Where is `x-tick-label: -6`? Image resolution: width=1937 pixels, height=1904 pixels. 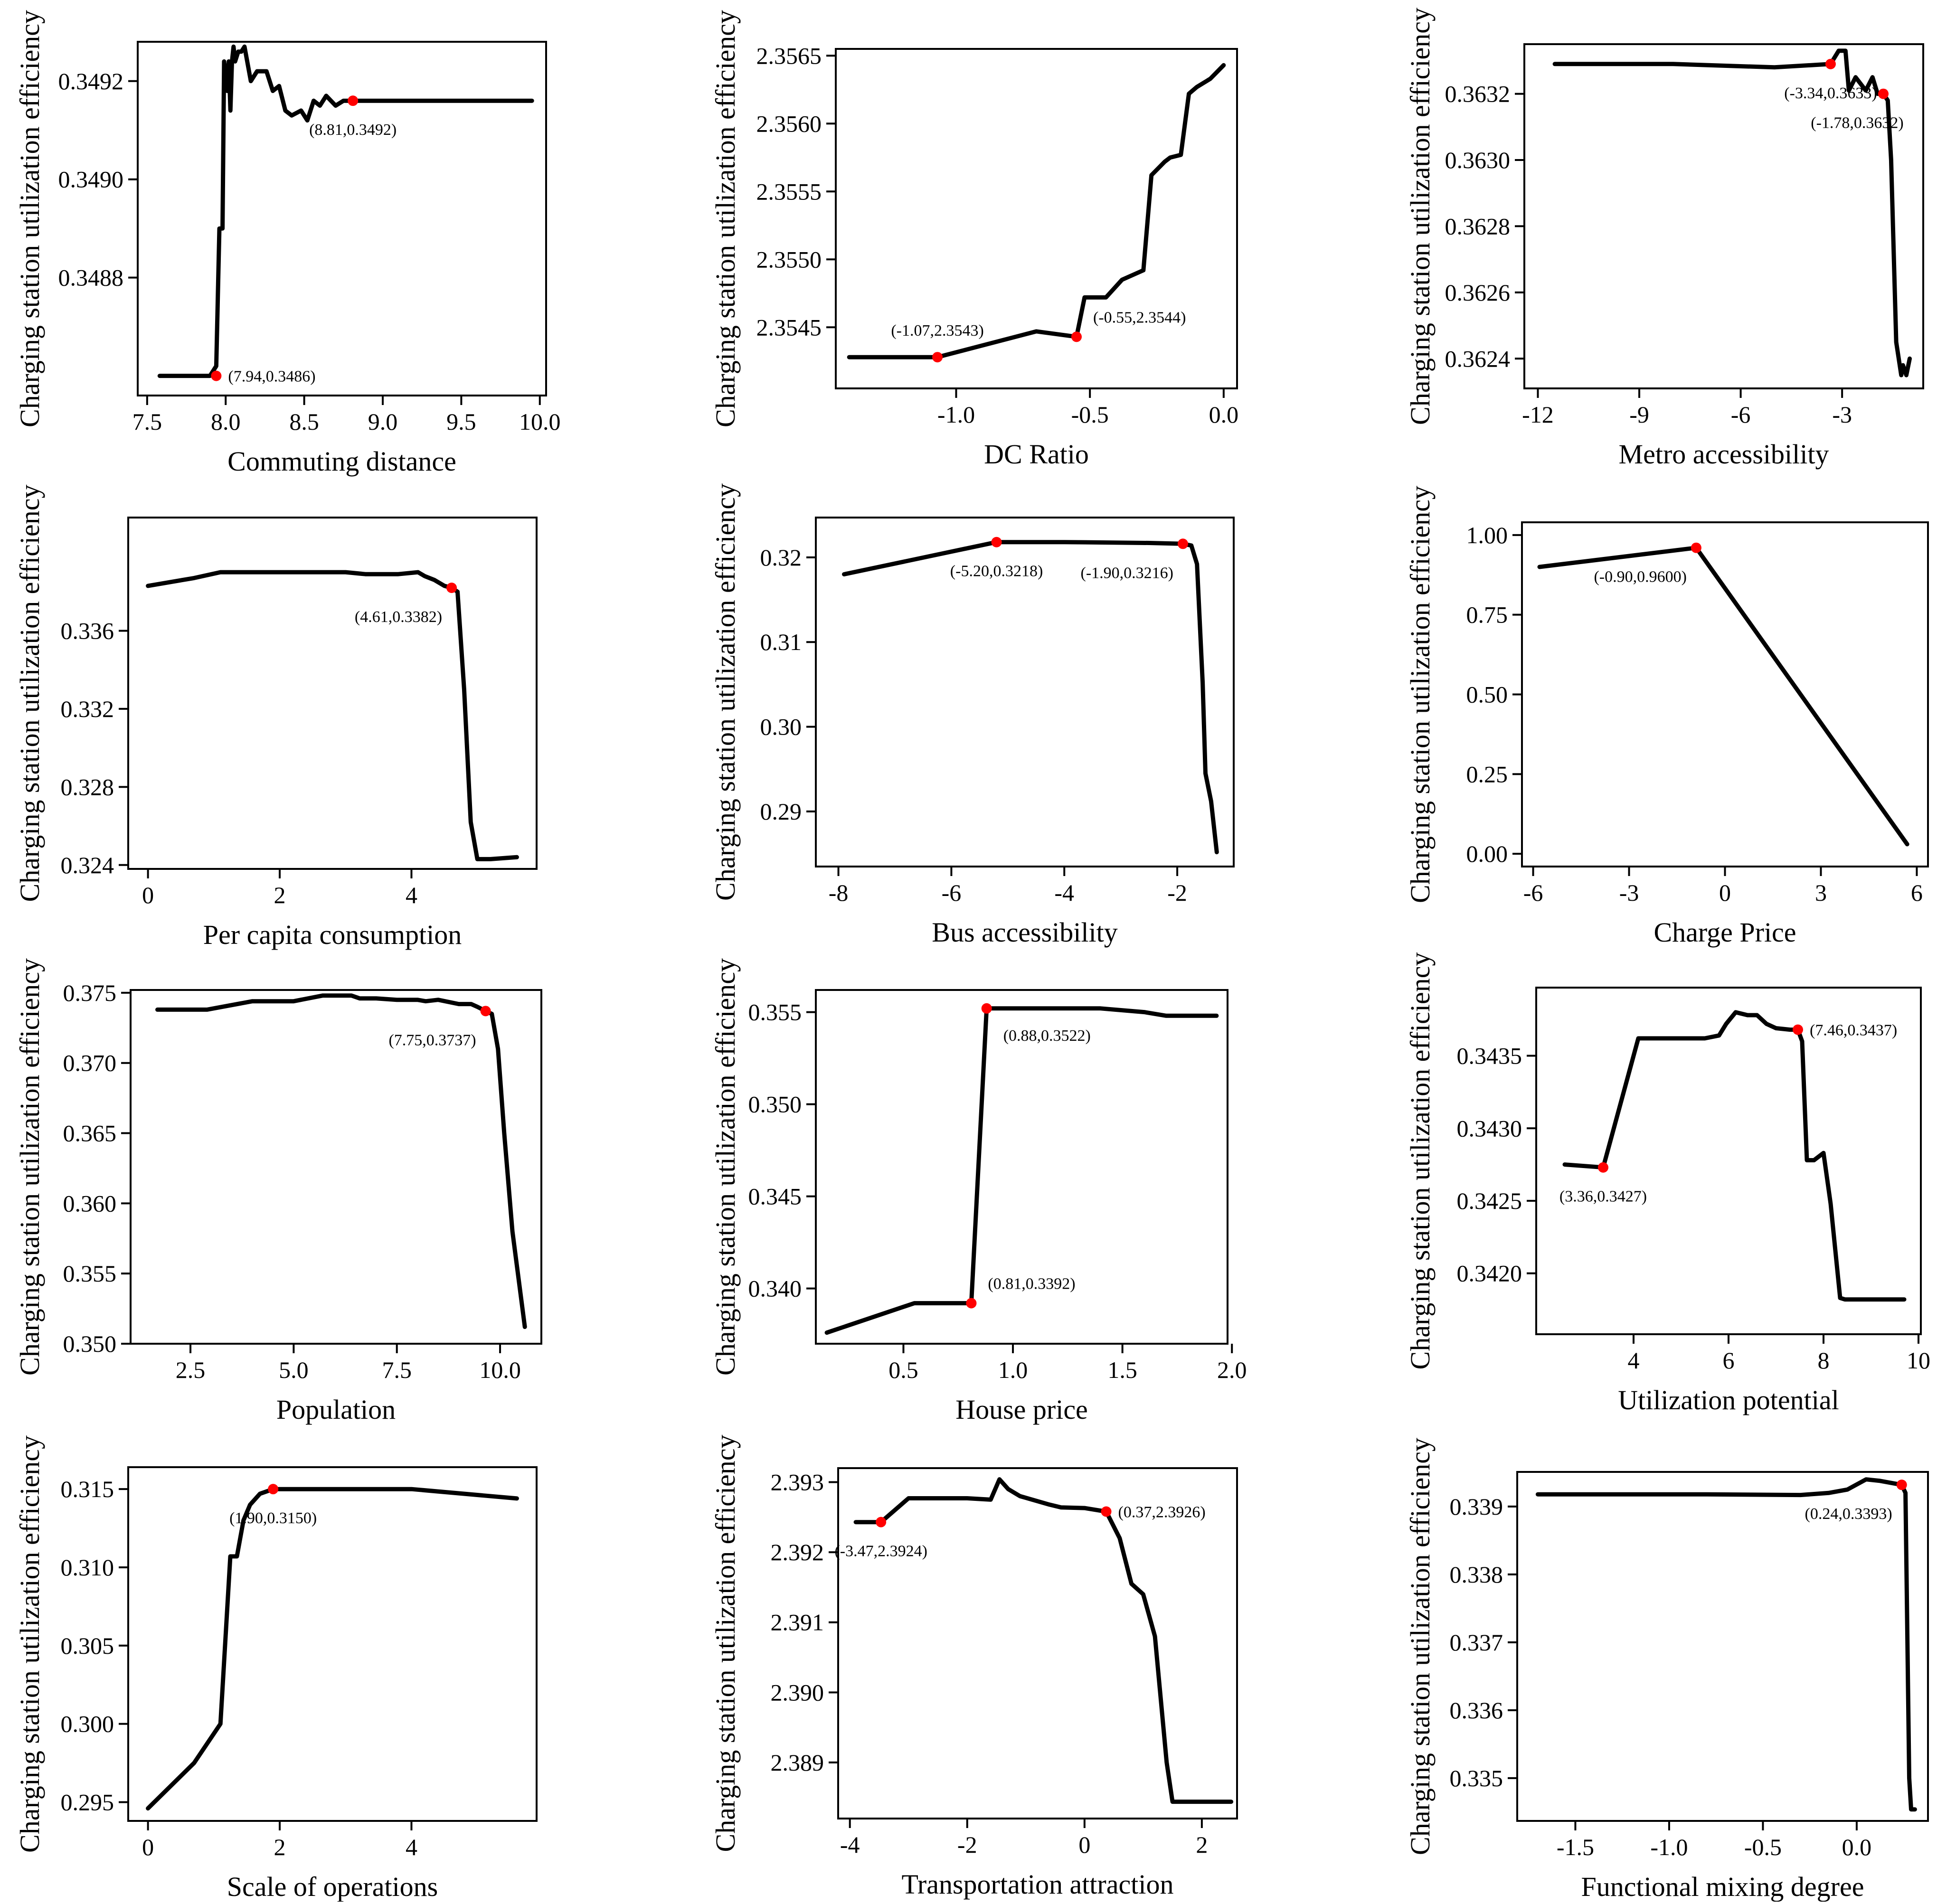 x-tick-label: -6 is located at coordinates (1533, 892).